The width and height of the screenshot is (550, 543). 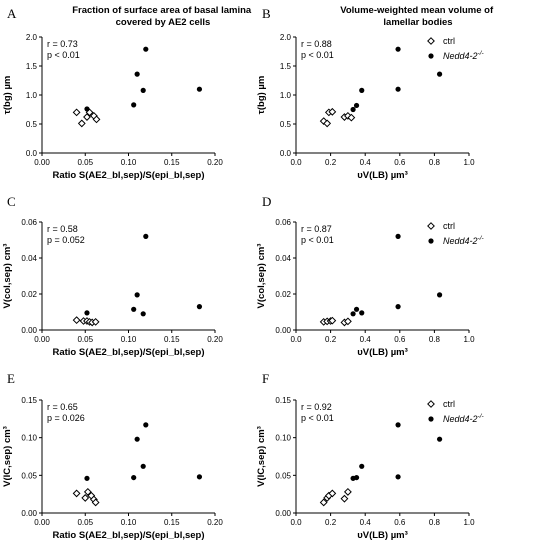 What do you see at coordinates (417, 10) in the screenshot?
I see `column-title-right-line-1: Volume-weighted mean volume of` at bounding box center [417, 10].